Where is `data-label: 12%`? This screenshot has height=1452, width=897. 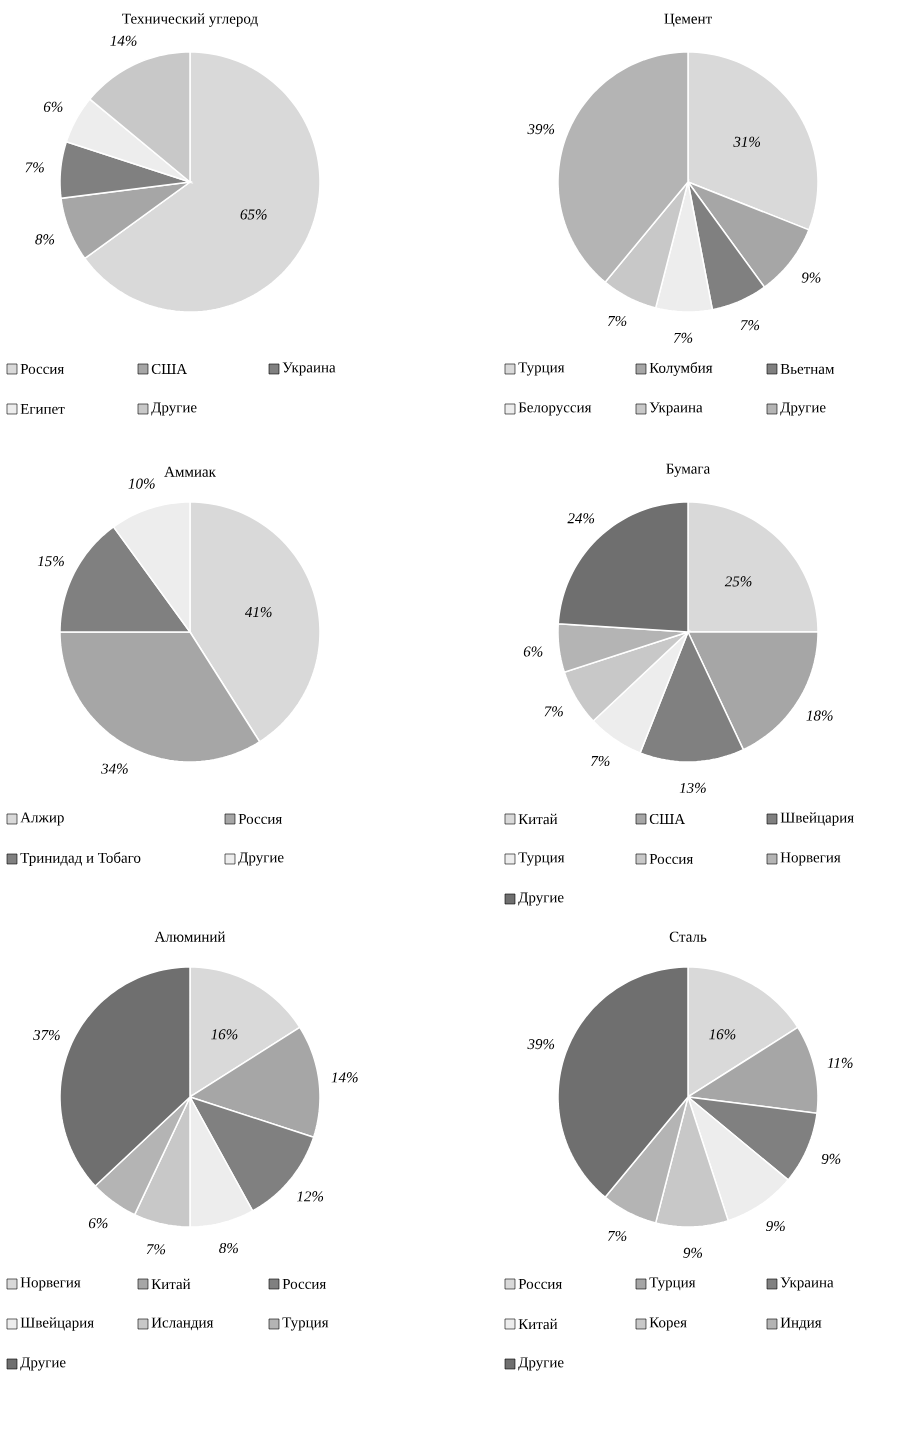 data-label: 12% is located at coordinates (310, 1196).